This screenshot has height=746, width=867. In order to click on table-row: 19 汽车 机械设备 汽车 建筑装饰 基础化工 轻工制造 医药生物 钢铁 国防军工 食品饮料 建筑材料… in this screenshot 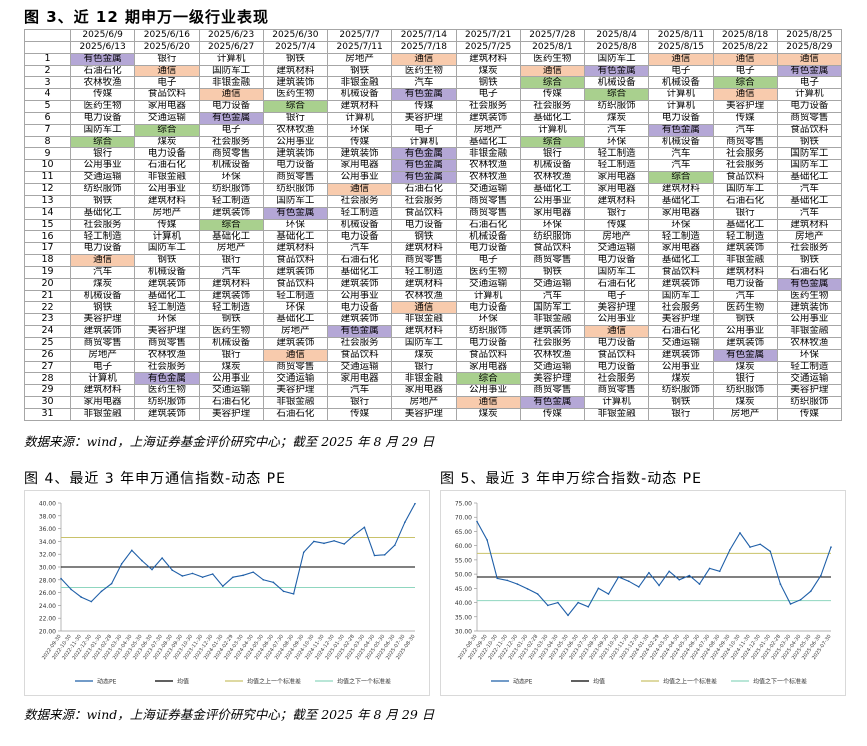, I will do `click(433, 272)`.